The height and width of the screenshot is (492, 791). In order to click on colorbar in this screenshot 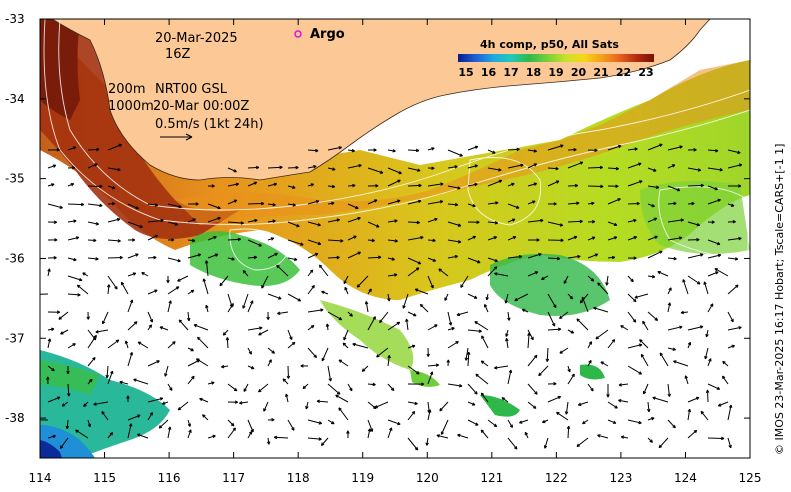, I will do `click(556, 58)`.